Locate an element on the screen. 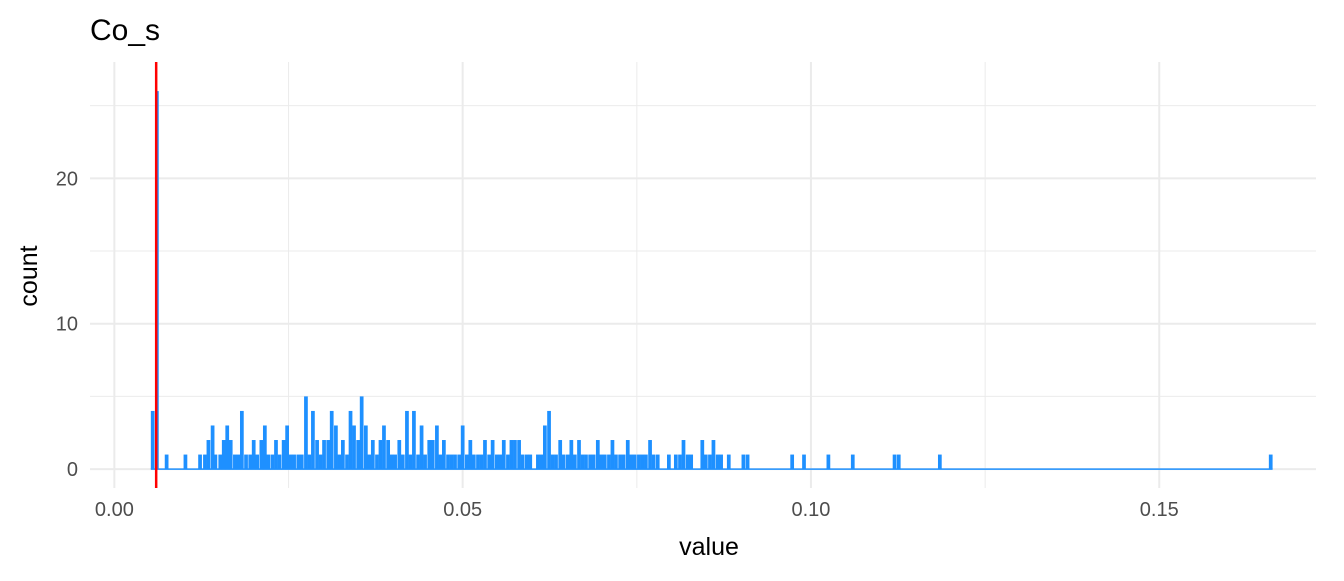 This screenshot has height=581, width=1344. x-tick-label: 0.00 is located at coordinates (114, 510).